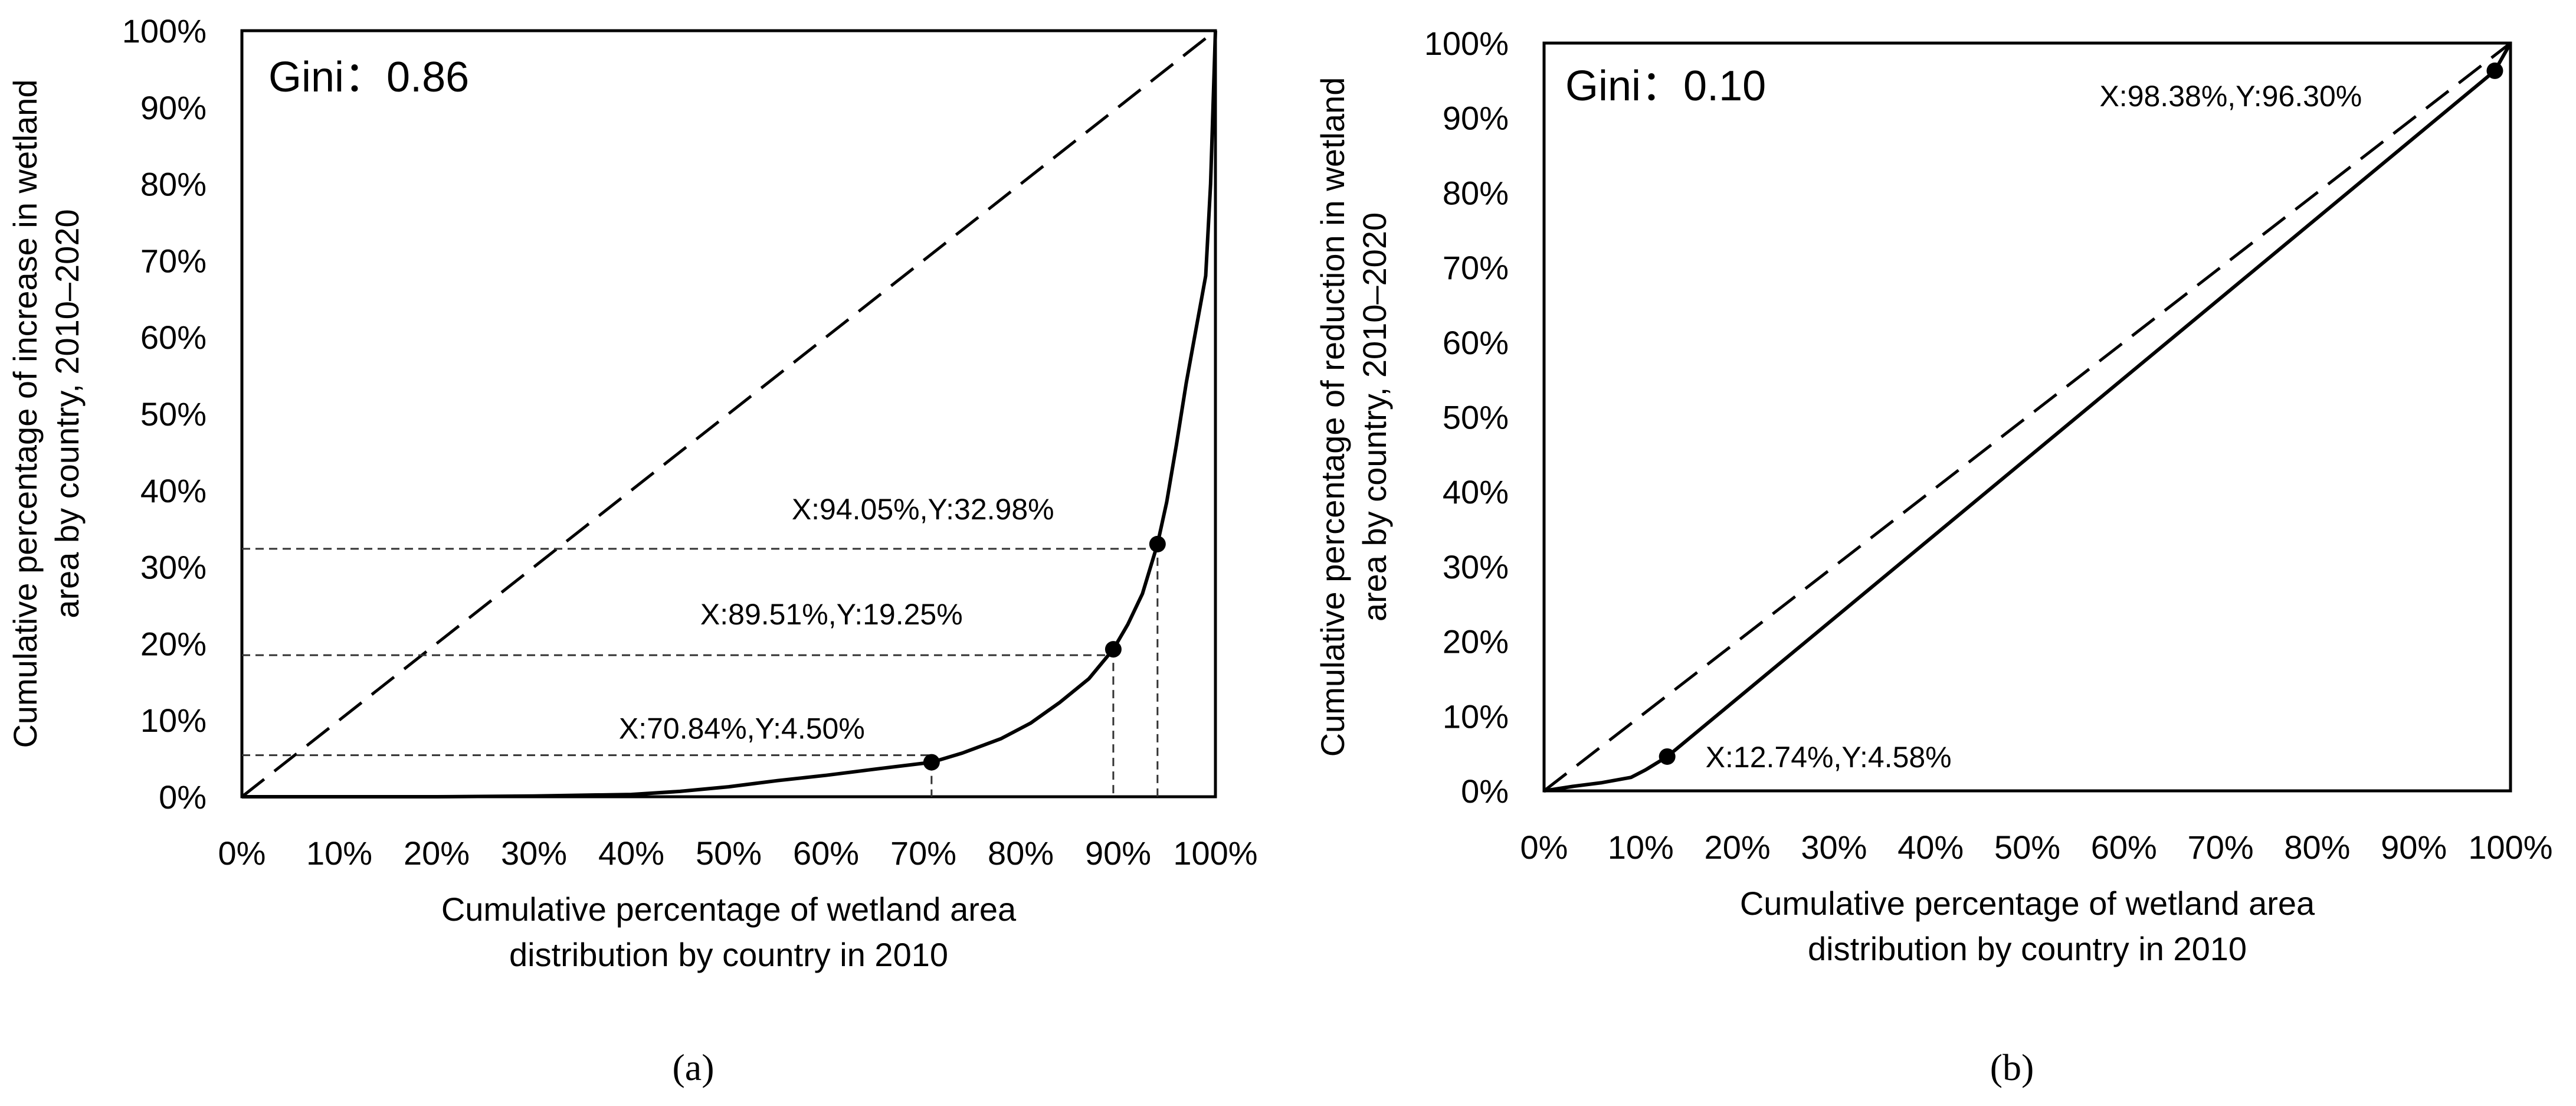 The image size is (2576, 1106). What do you see at coordinates (831, 614) in the screenshot?
I see `data-label: X:89.51%,Y:19.25%` at bounding box center [831, 614].